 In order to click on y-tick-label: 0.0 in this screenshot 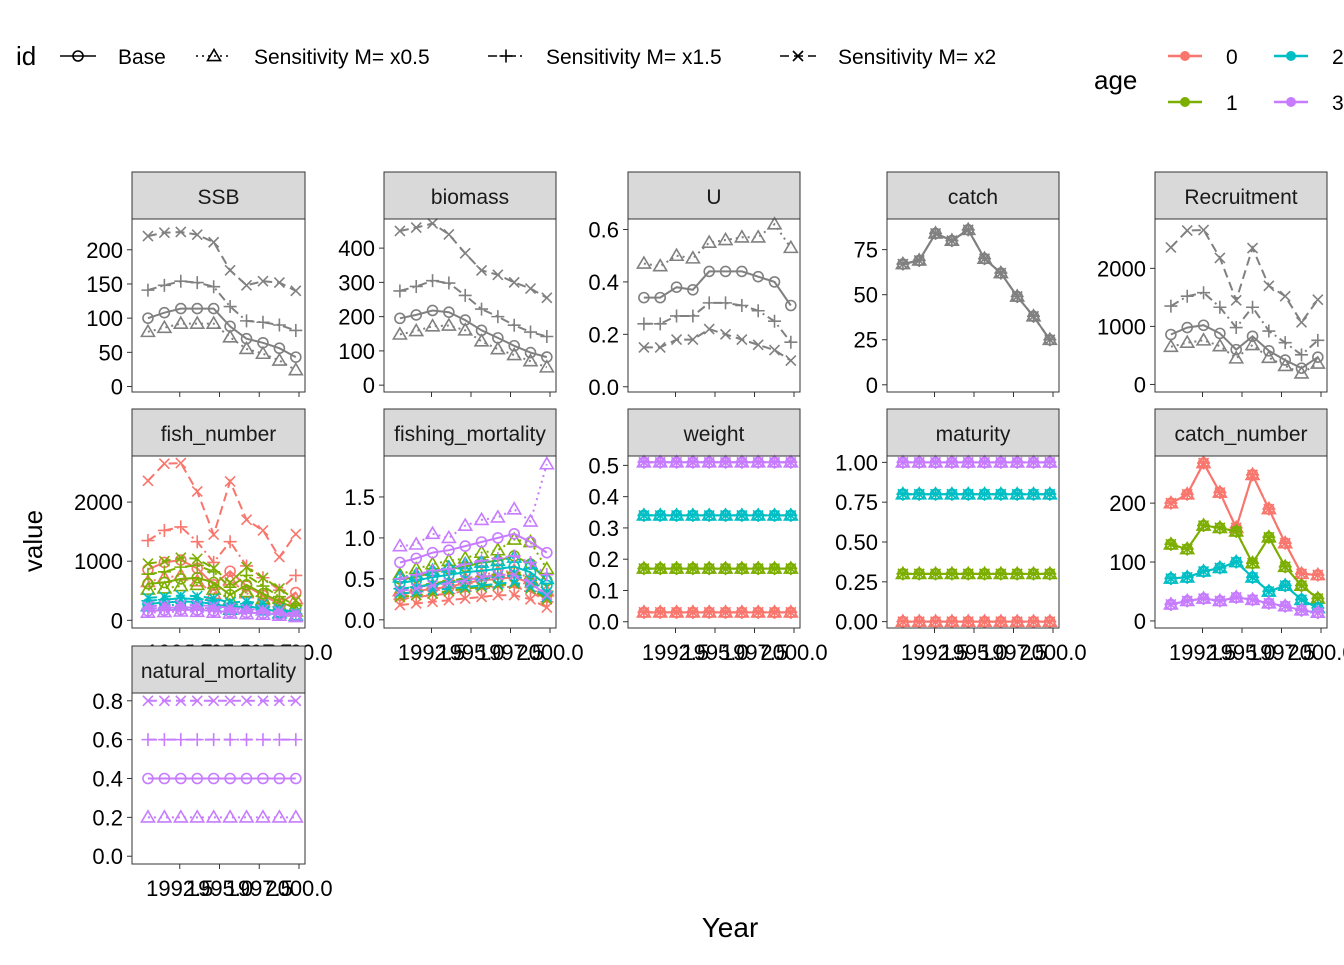, I will do `click(359, 620)`.